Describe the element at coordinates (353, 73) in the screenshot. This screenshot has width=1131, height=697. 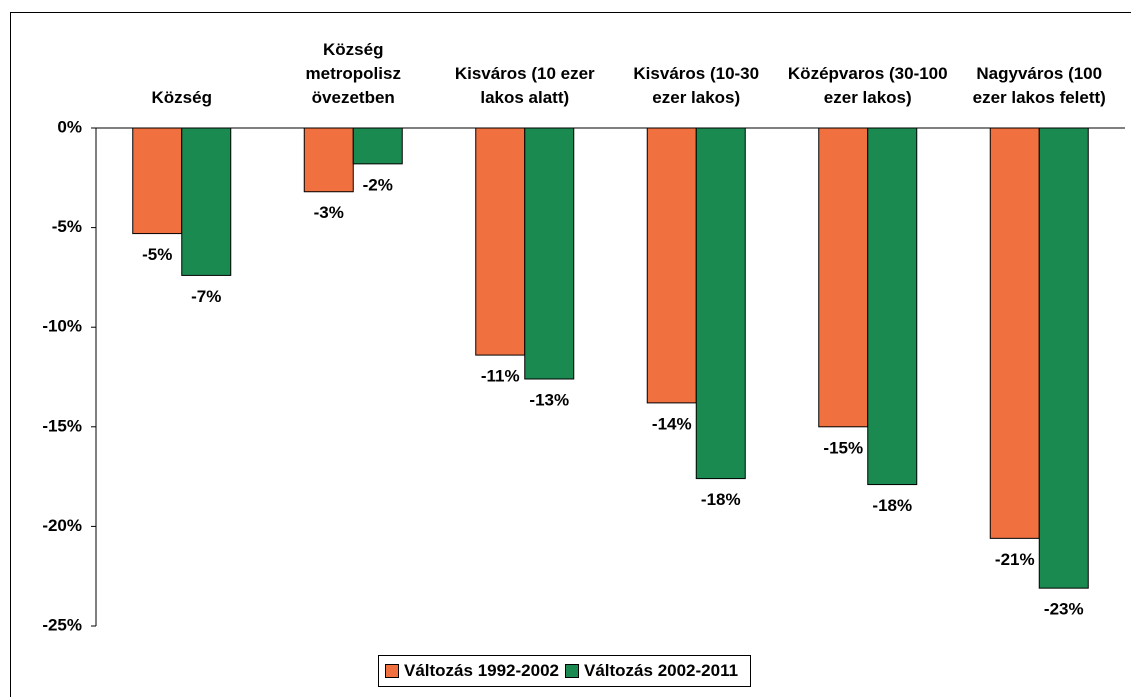
I see `x-tick-label: Község metropolisz övezetben` at that location.